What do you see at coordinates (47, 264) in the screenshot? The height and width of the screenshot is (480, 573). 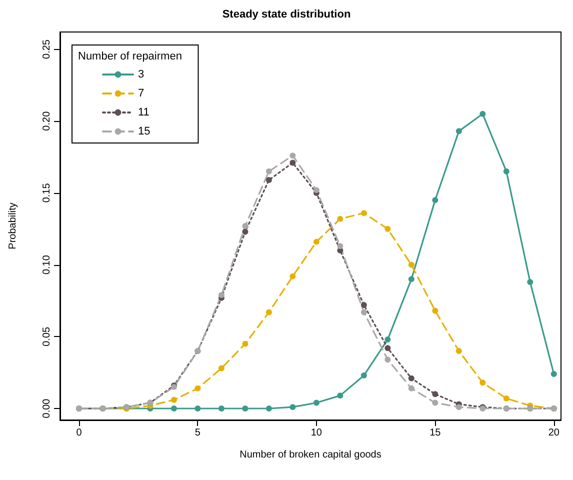 I see `y-tick-label: 0.10` at bounding box center [47, 264].